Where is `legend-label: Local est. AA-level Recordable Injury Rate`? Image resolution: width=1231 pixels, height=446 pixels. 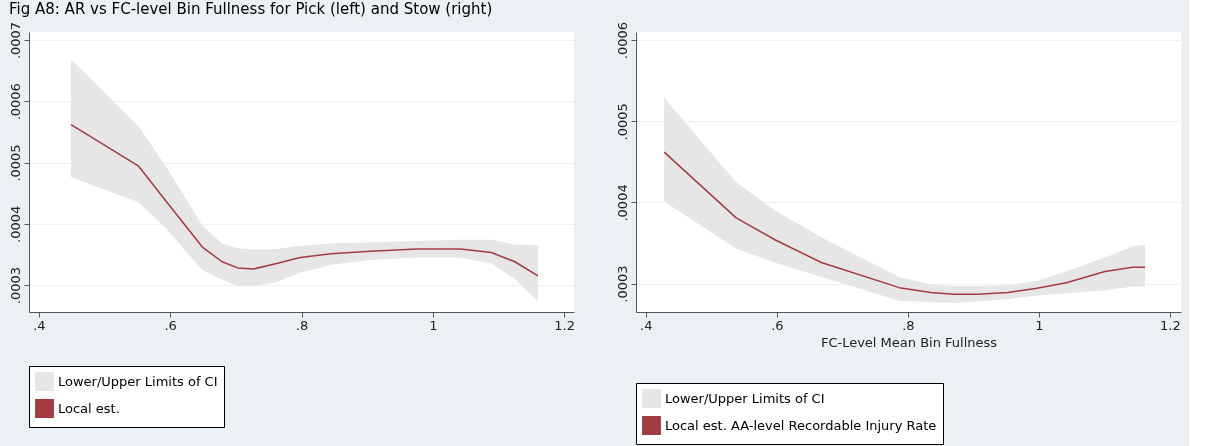
legend-label: Local est. AA-level Recordable Injury Rate is located at coordinates (801, 425).